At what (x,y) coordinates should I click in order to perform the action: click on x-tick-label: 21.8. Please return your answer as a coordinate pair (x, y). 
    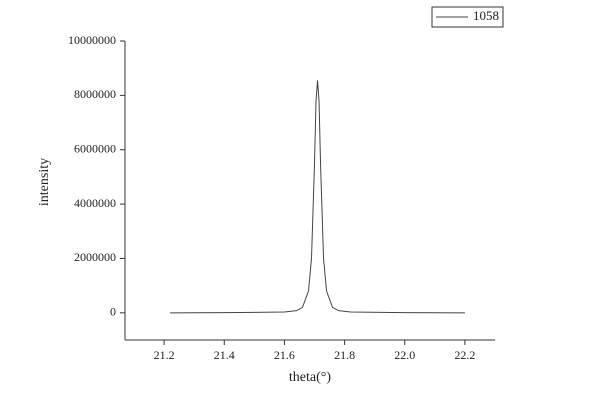
    Looking at the image, I should click on (344, 355).